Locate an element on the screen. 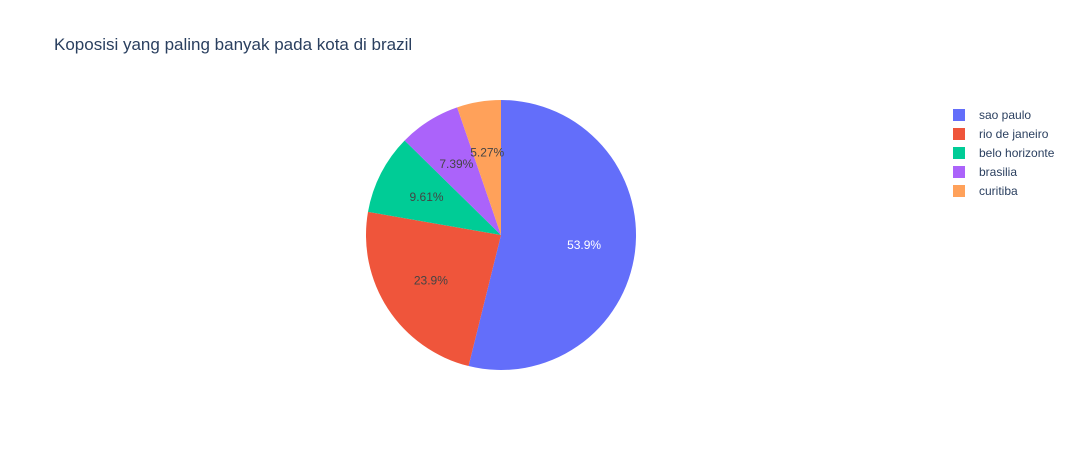  slice-label-sao-paulo: 53.9% is located at coordinates (584, 245).